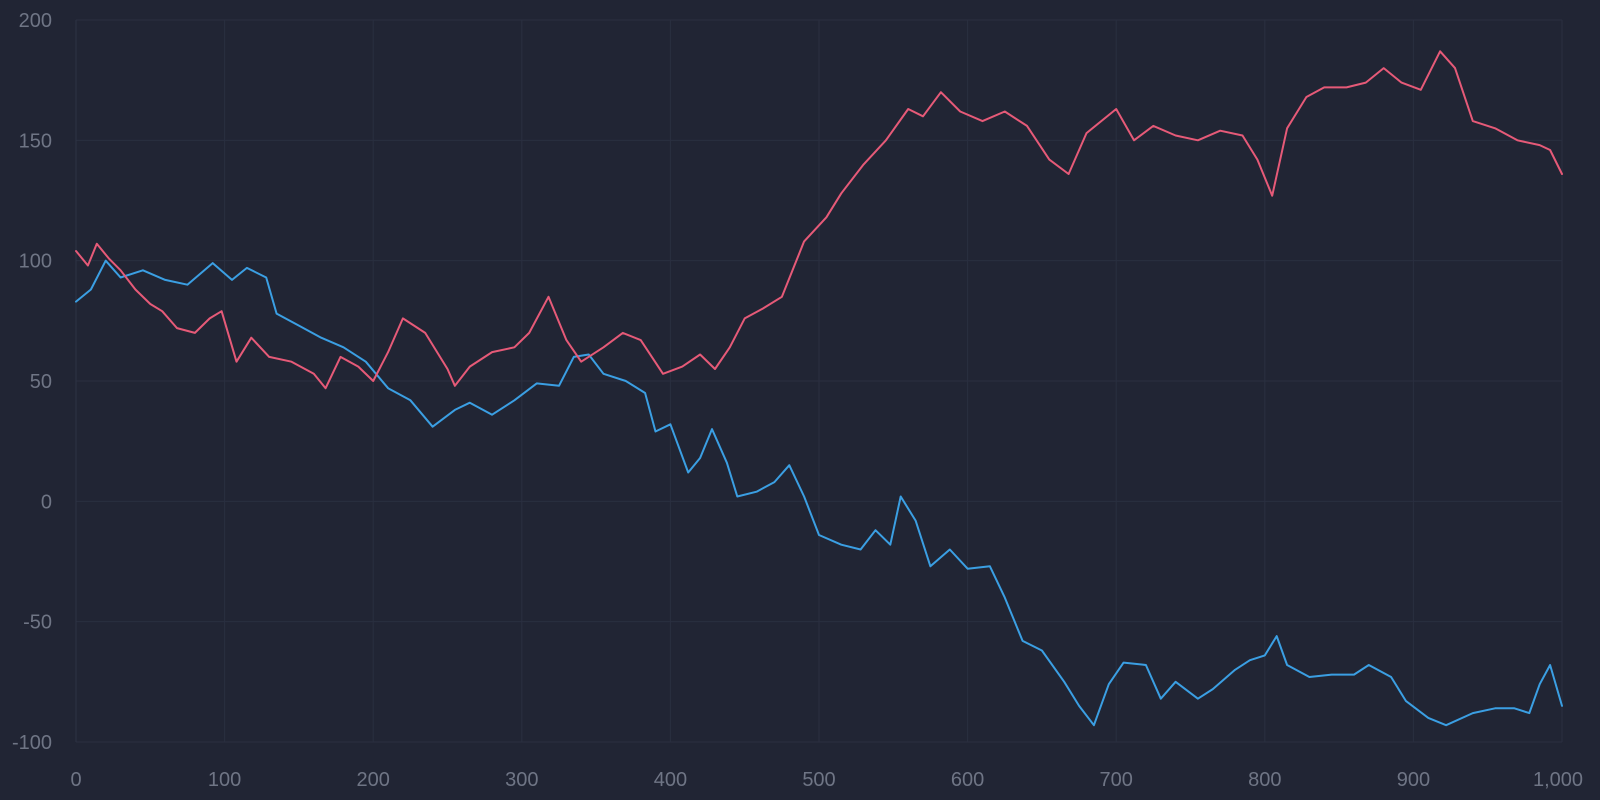 Image resolution: width=1600 pixels, height=800 pixels. Describe the element at coordinates (1264, 780) in the screenshot. I see `x-tick-label: 800` at that location.